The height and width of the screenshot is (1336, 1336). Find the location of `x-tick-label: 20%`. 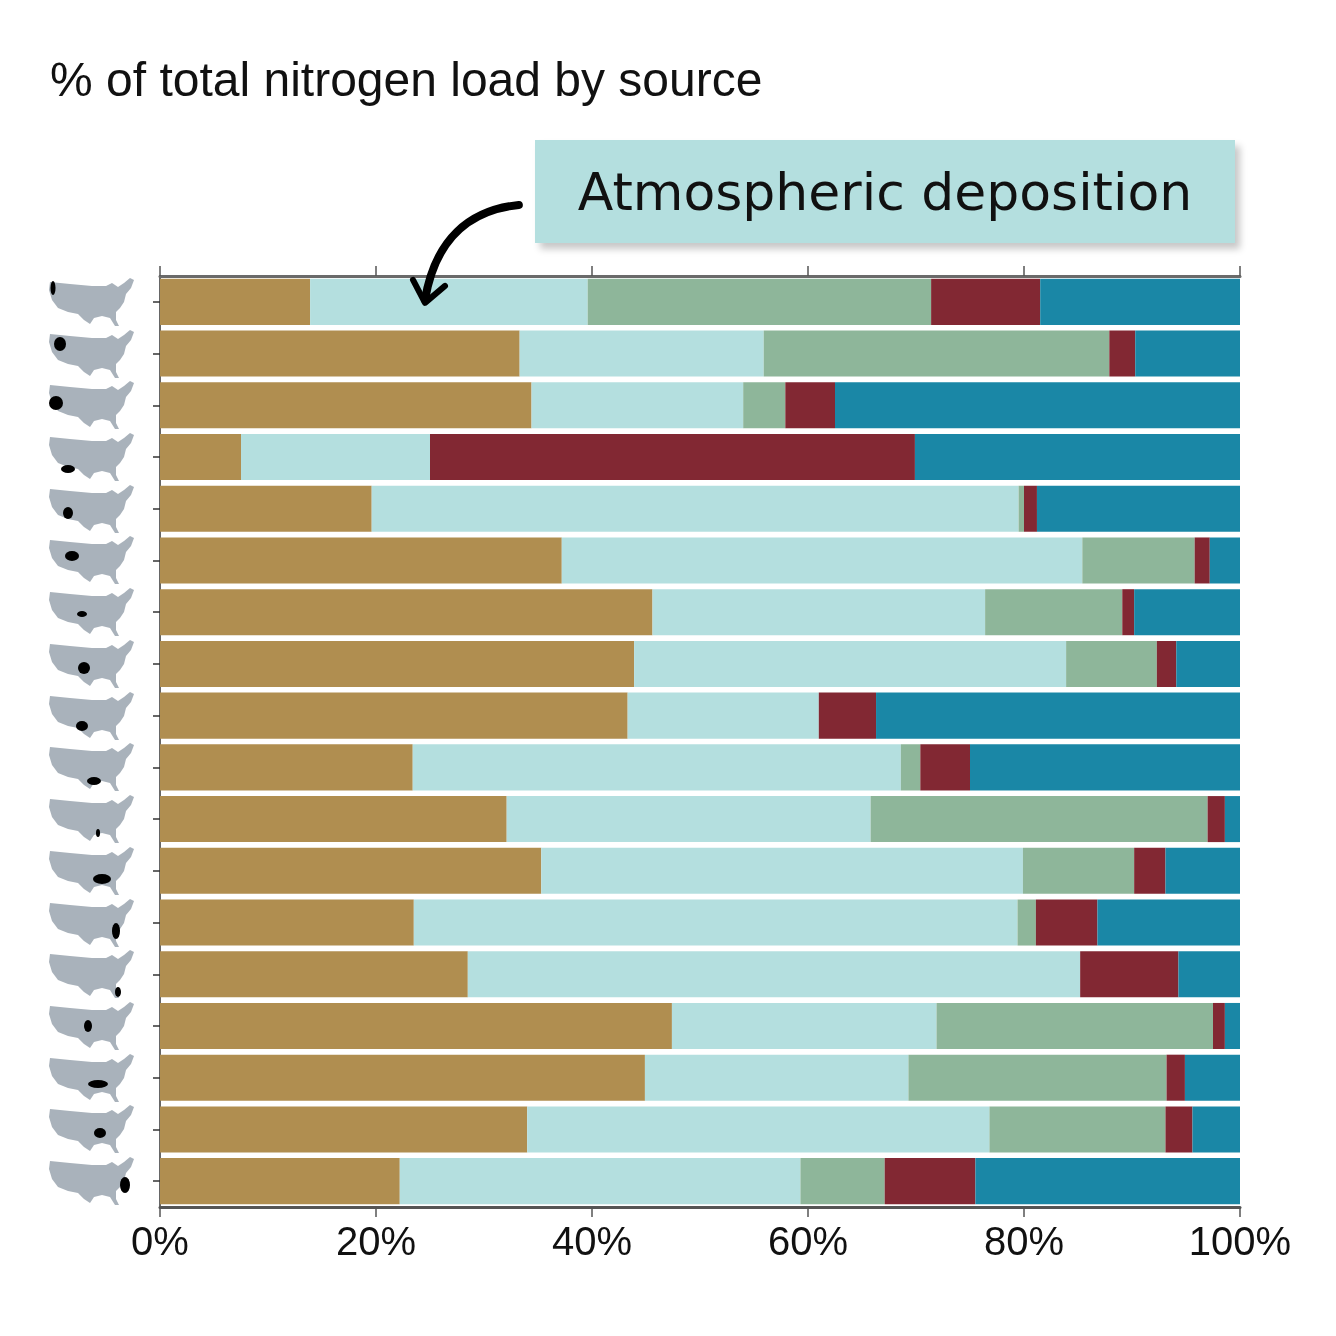

x-tick-label: 20% is located at coordinates (376, 1241).